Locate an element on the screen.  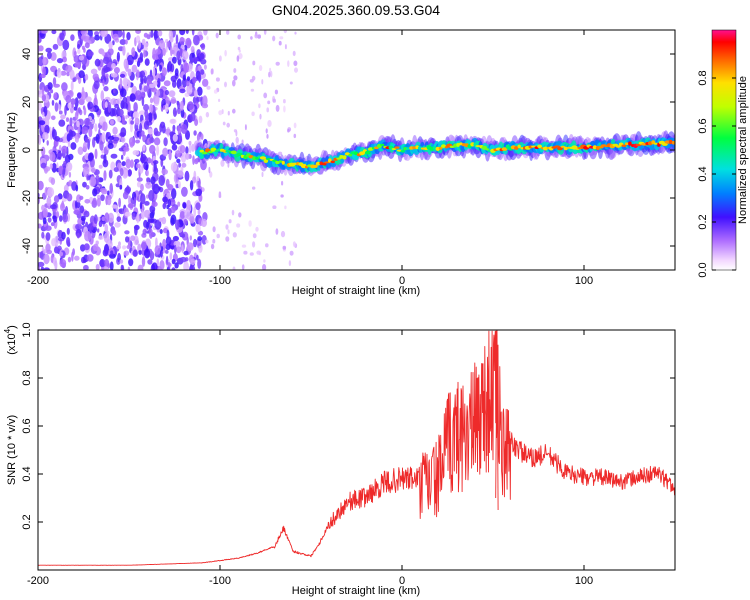
spectrogram-x-tick-label: 0 is located at coordinates (402, 281).